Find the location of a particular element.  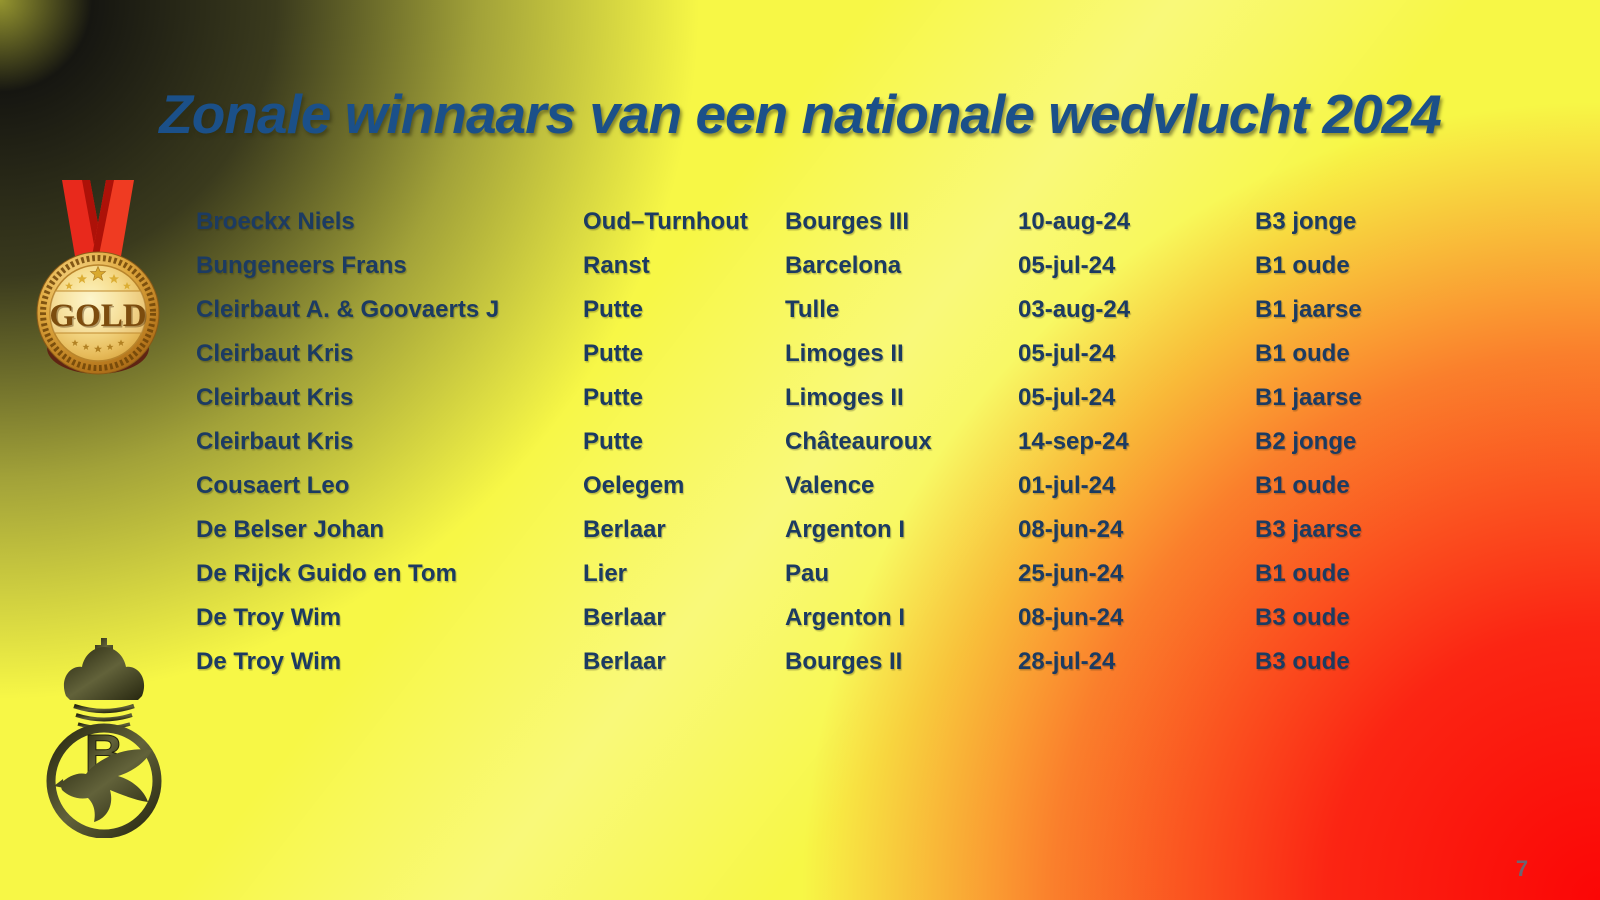

table-cell: Oelegem is located at coordinates (634, 485).